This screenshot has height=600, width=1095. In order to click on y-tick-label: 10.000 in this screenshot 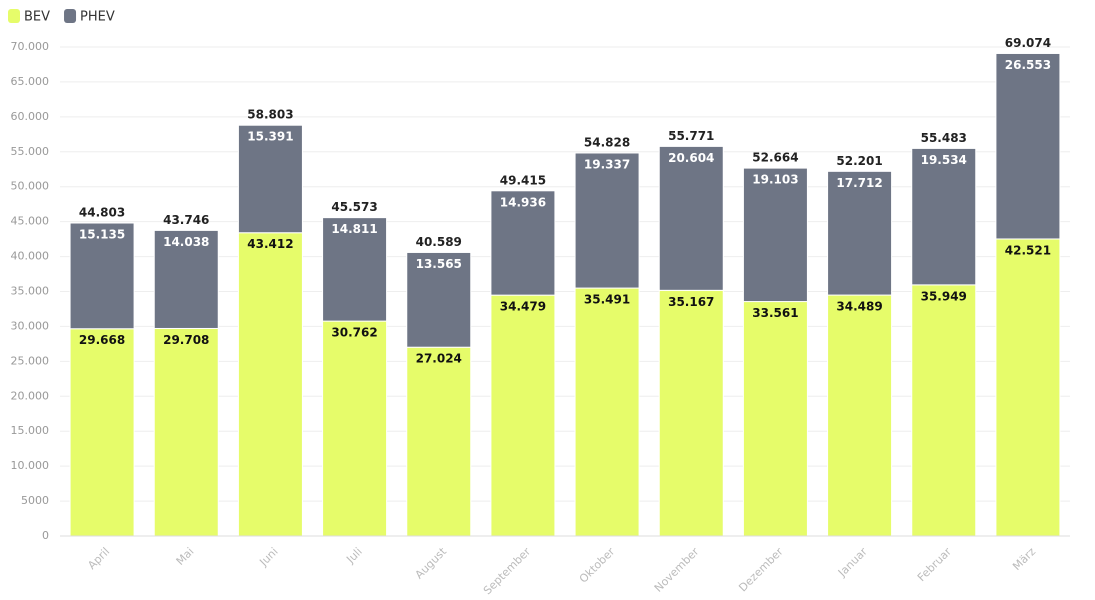, I will do `click(30, 465)`.